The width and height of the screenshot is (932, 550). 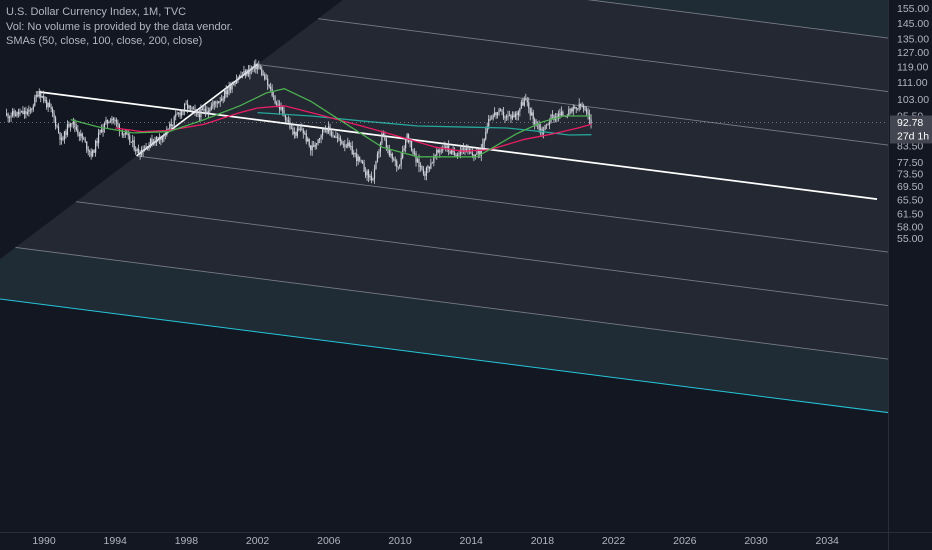 I want to click on x-tick-label: 2026, so click(x=685, y=541).